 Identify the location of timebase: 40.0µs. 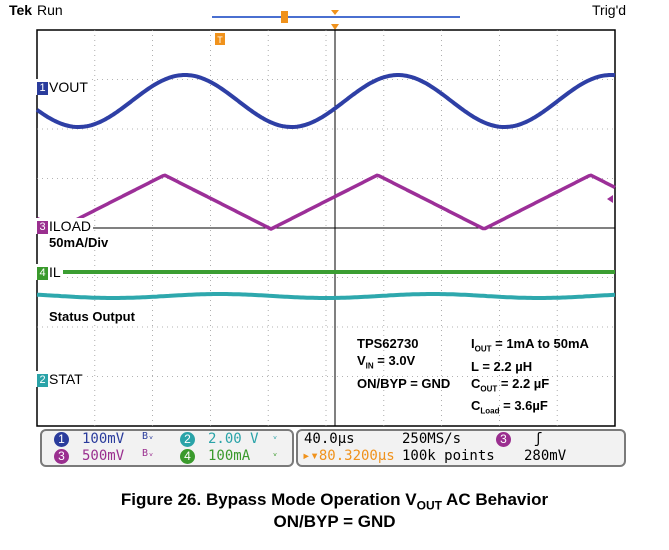
(329, 439).